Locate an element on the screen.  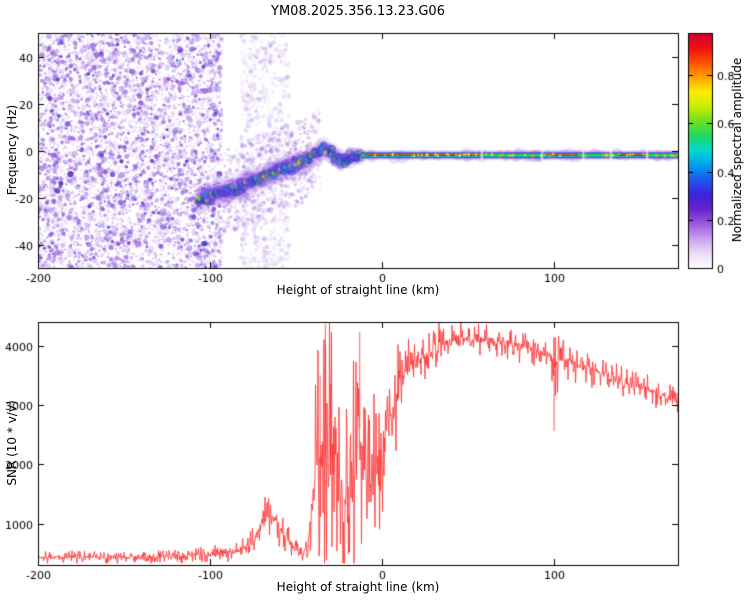
spectrogram-x-axis-label: Height of straight line (km) is located at coordinates (358, 290).